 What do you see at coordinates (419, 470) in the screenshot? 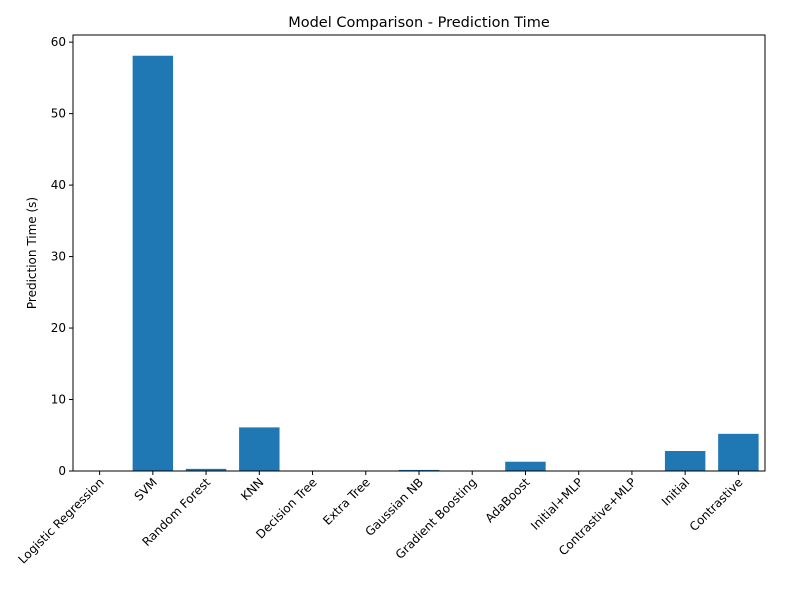
I see `bar-gaussian-nb` at bounding box center [419, 470].